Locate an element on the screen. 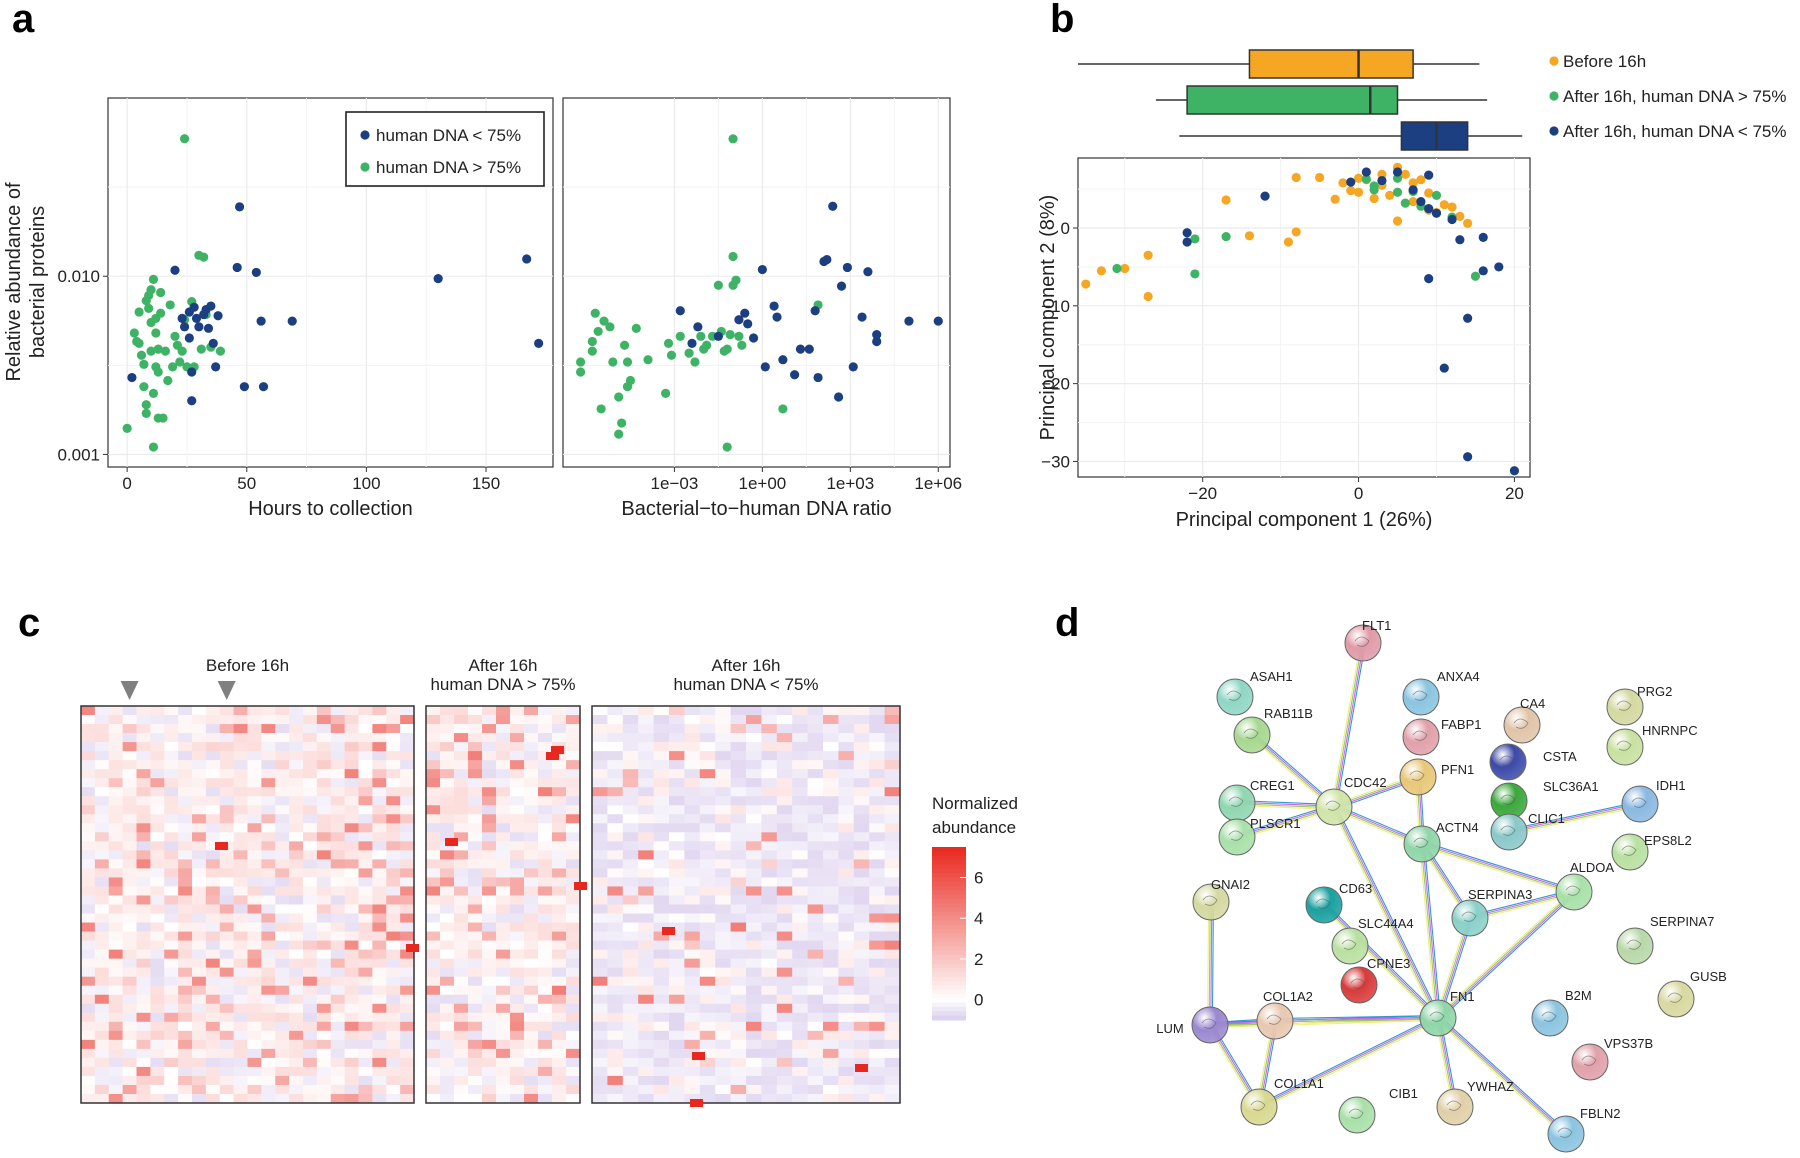  network-node-label: FABP1 is located at coordinates (1461, 724).